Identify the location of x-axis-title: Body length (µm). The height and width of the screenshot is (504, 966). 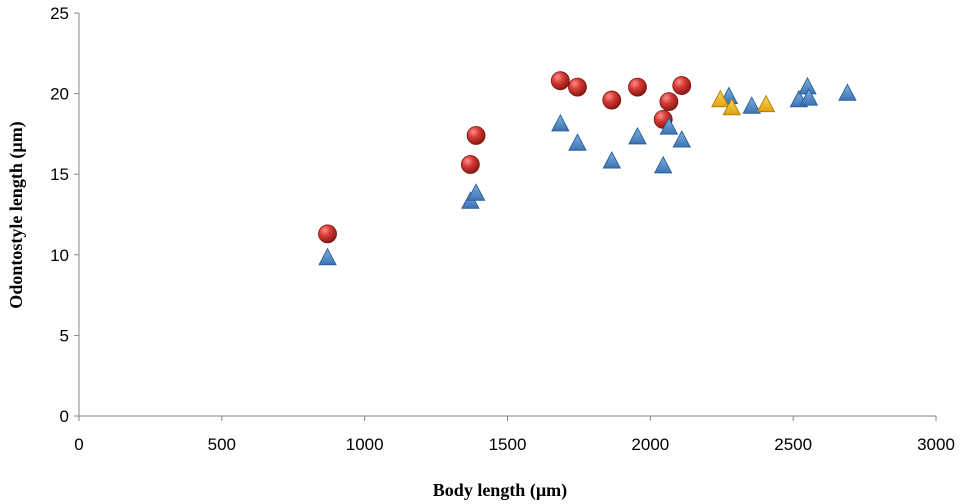
(500, 490).